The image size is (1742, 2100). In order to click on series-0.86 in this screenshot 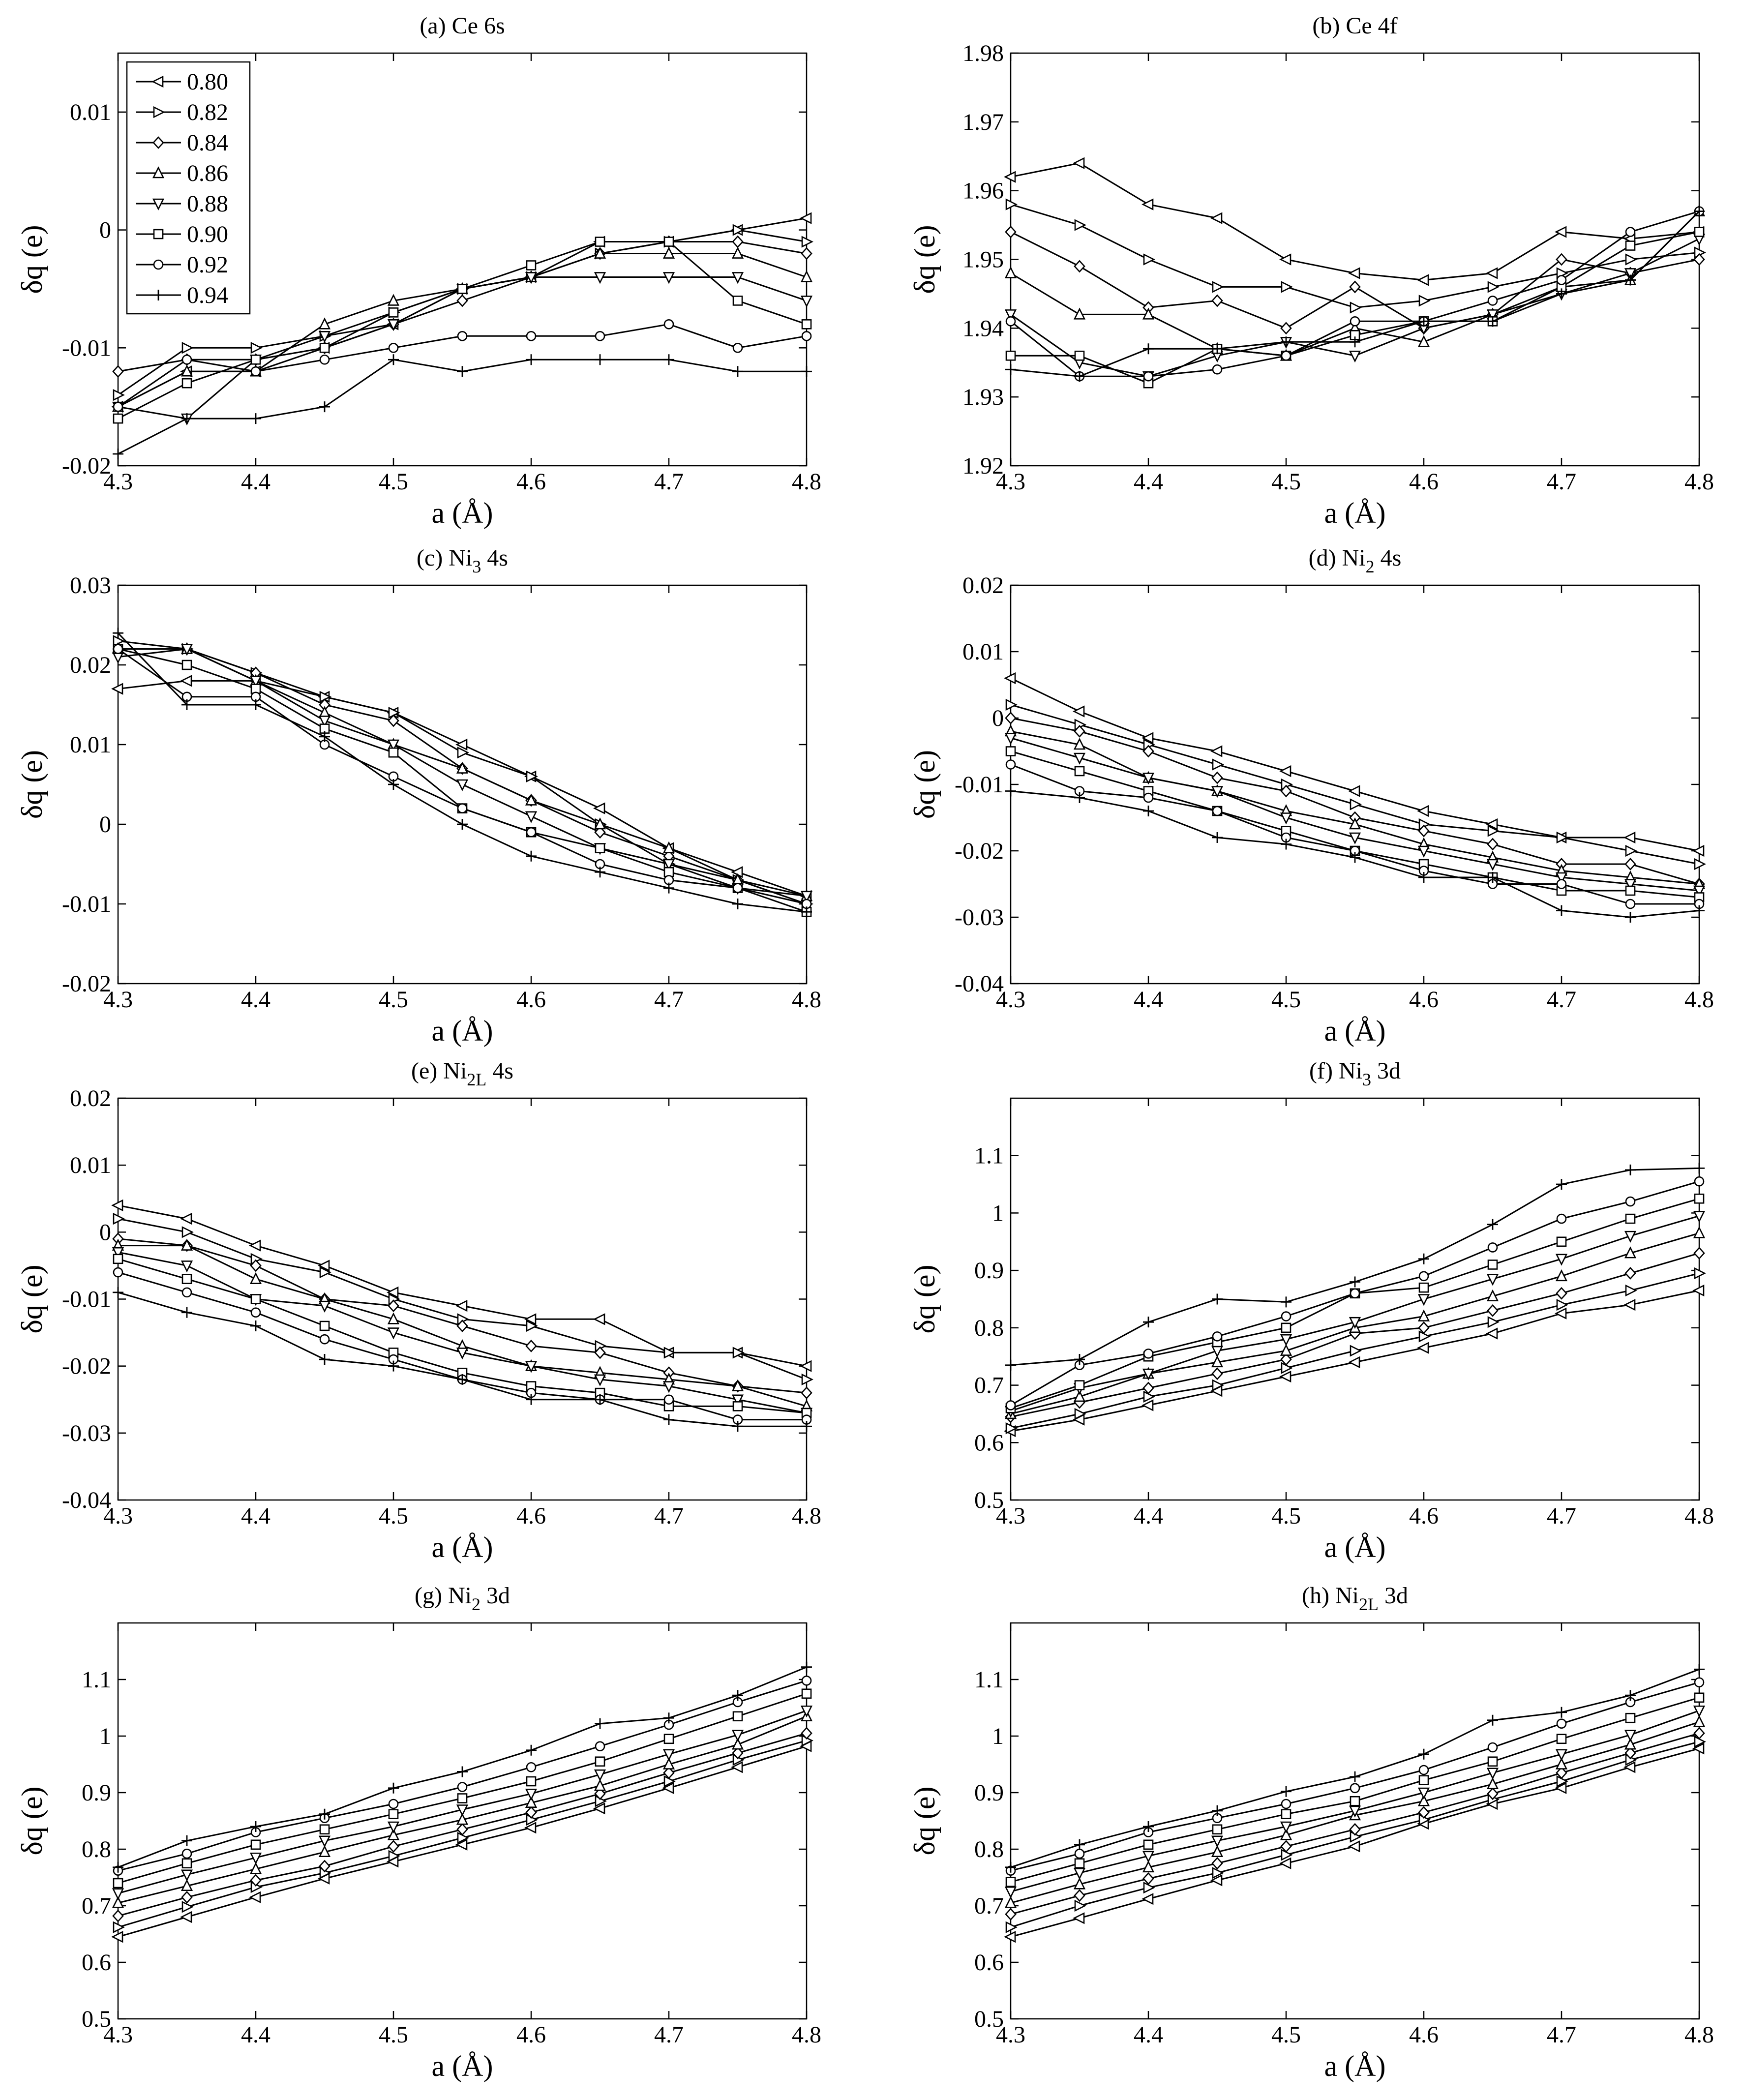, I will do `click(462, 1808)`.